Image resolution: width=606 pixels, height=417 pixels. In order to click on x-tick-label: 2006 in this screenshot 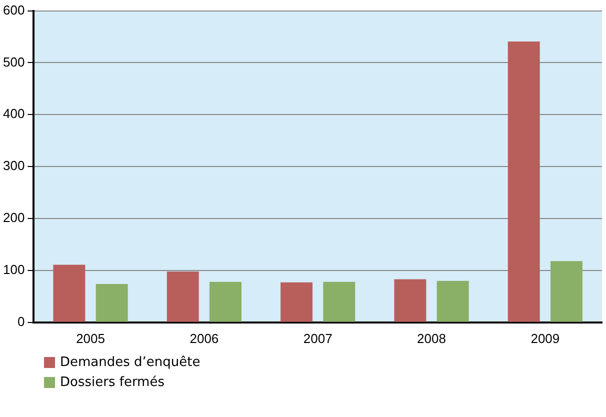, I will do `click(204, 338)`.